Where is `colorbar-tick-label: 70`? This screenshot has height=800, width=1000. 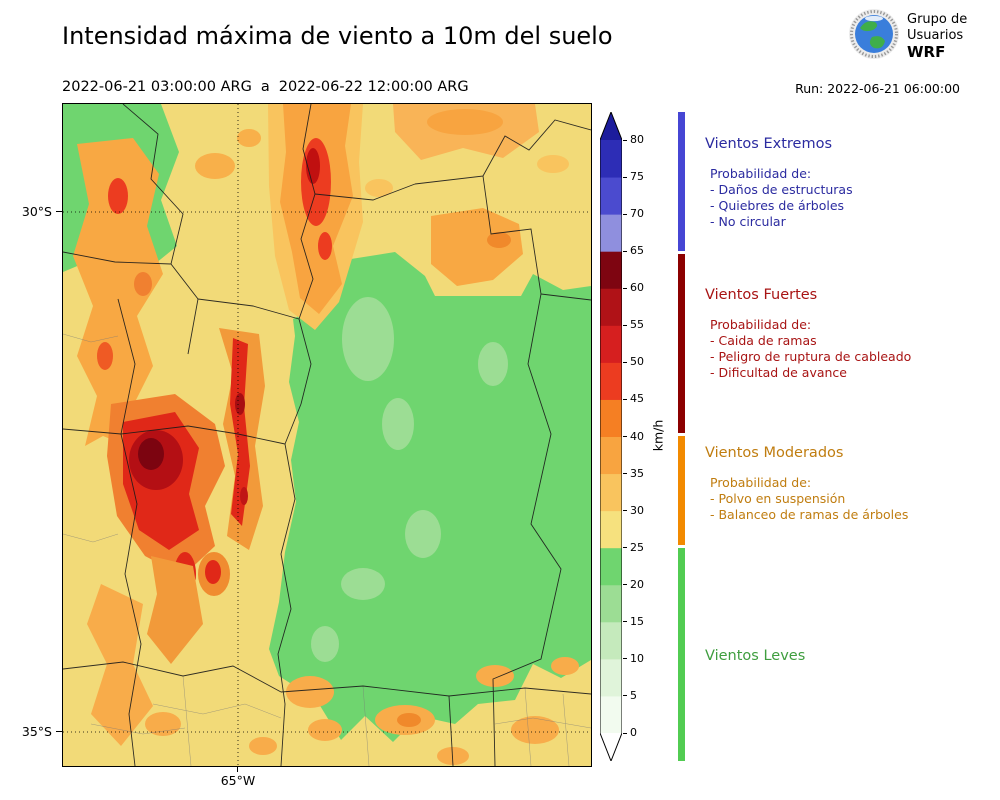 colorbar-tick-label: 70 is located at coordinates (637, 214).